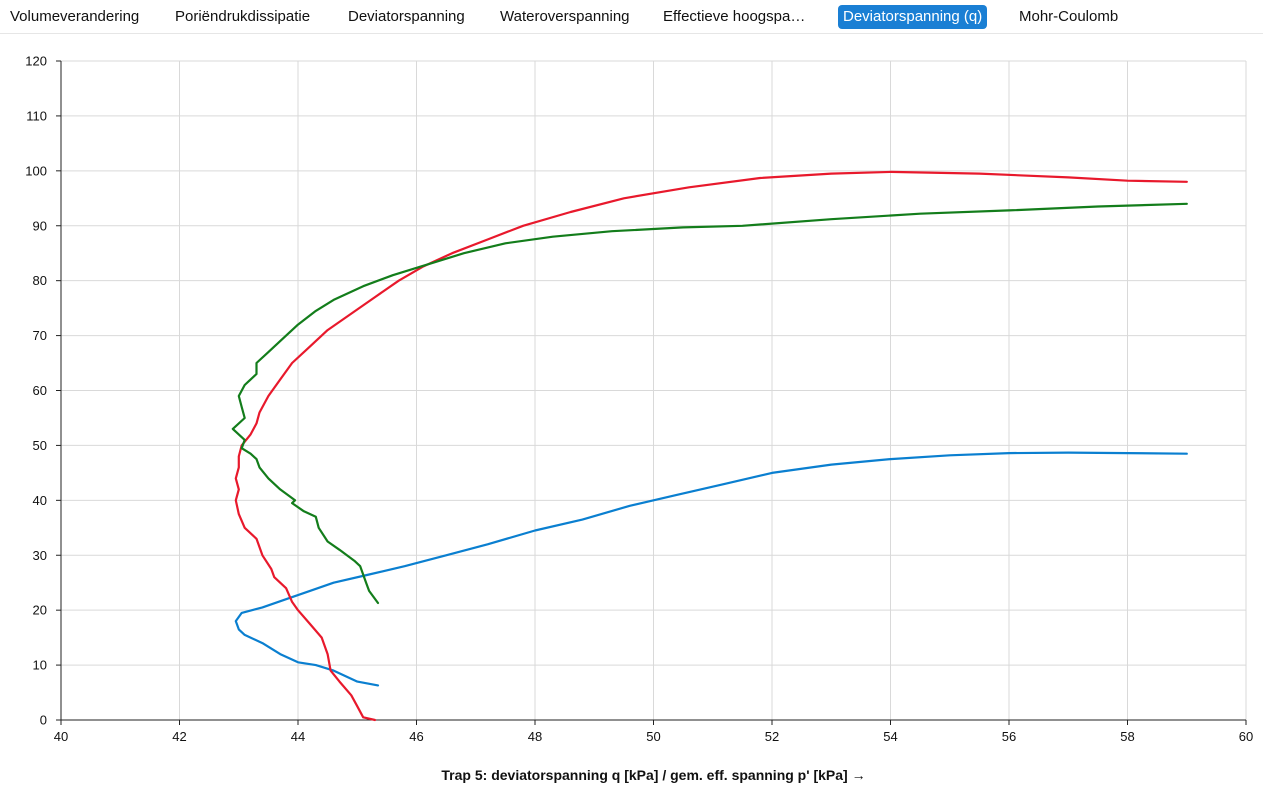  What do you see at coordinates (36, 170) in the screenshot?
I see `y-tick-label: 100` at bounding box center [36, 170].